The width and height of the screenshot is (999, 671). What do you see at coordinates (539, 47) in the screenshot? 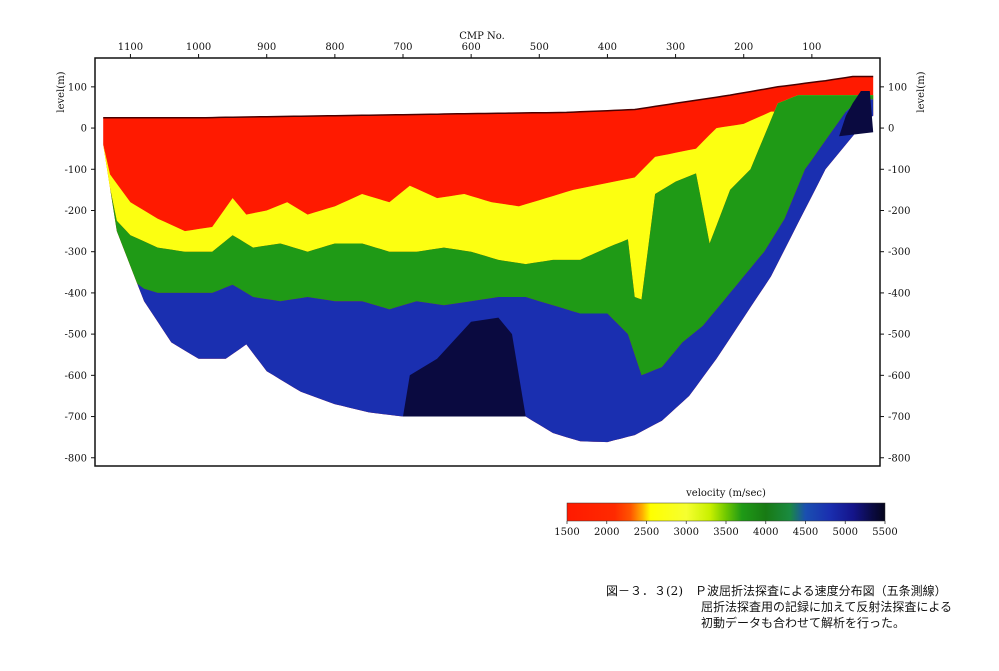
I see `x-tick-label: 500` at bounding box center [539, 47].